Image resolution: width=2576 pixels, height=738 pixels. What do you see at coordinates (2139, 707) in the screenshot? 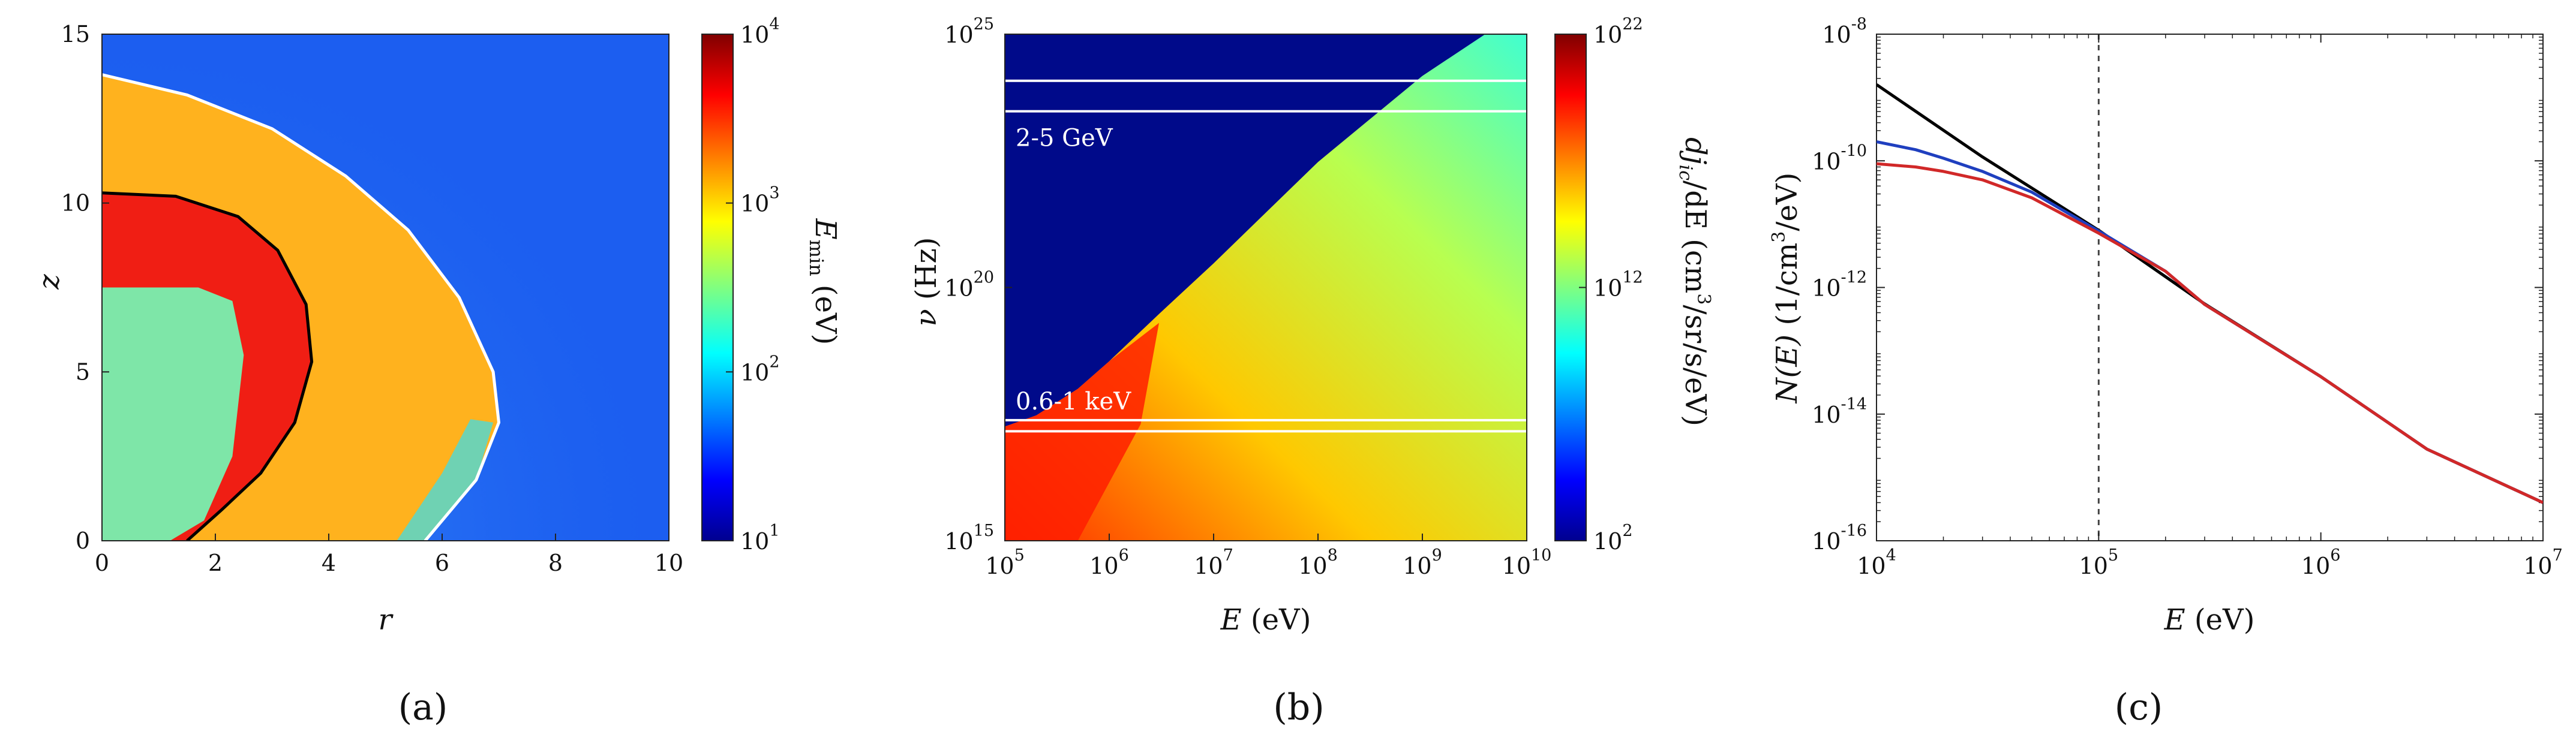
I see `caption-c: (c)` at bounding box center [2139, 707].